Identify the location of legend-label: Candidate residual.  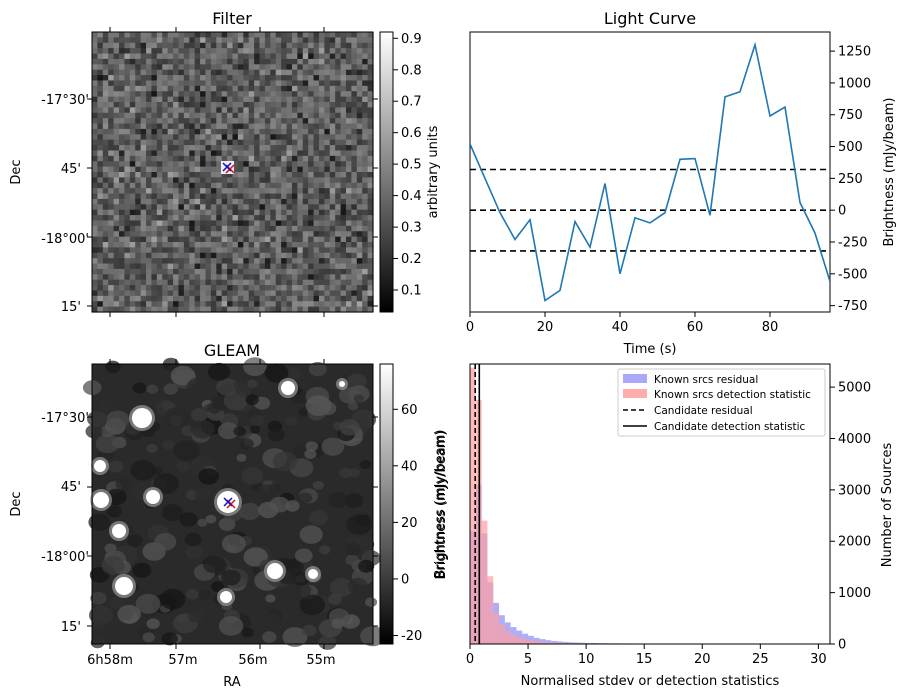
(703, 411).